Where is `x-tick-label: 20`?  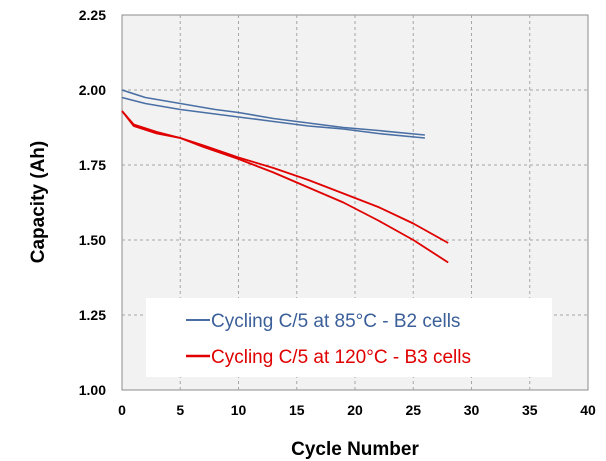
x-tick-label: 20 is located at coordinates (355, 410).